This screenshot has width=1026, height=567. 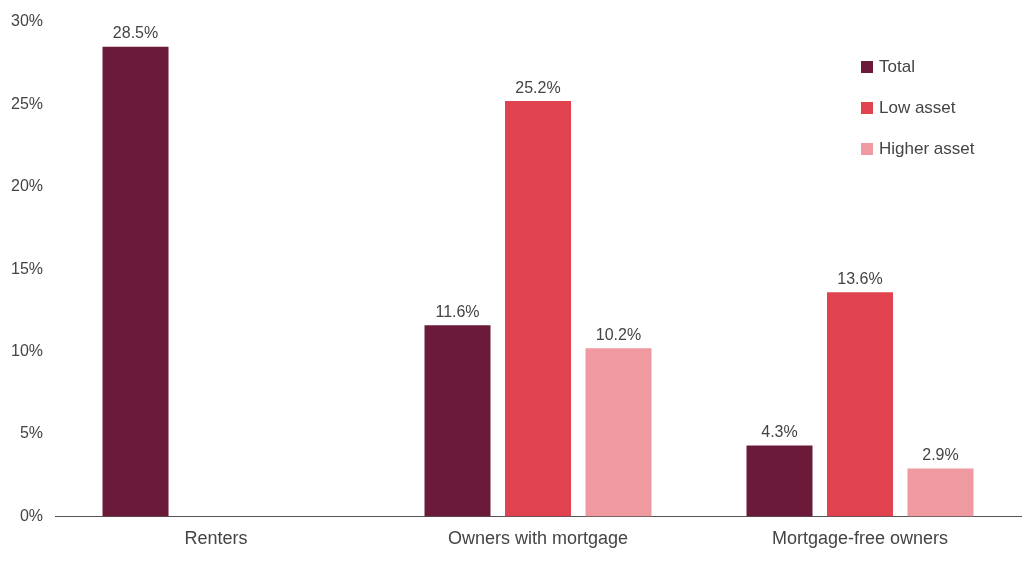 What do you see at coordinates (27, 351) in the screenshot?
I see `y-tick-label: 10%` at bounding box center [27, 351].